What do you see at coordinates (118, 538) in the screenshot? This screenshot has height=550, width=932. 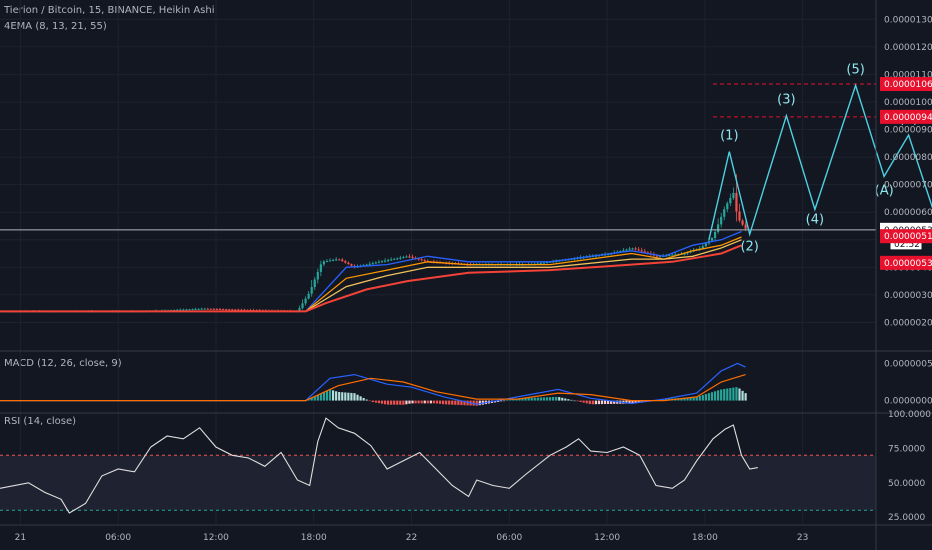 I see `time-tick-1: 06:00` at bounding box center [118, 538].